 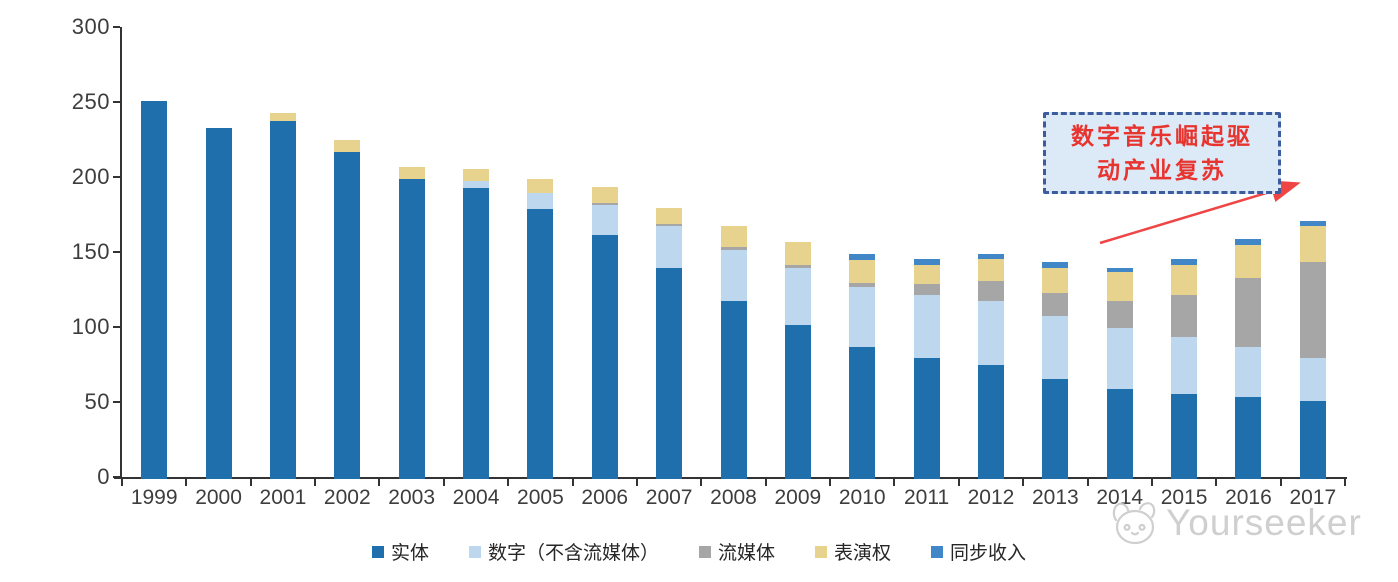 What do you see at coordinates (540, 497) in the screenshot?
I see `x-tick-label-2005: 2005` at bounding box center [540, 497].